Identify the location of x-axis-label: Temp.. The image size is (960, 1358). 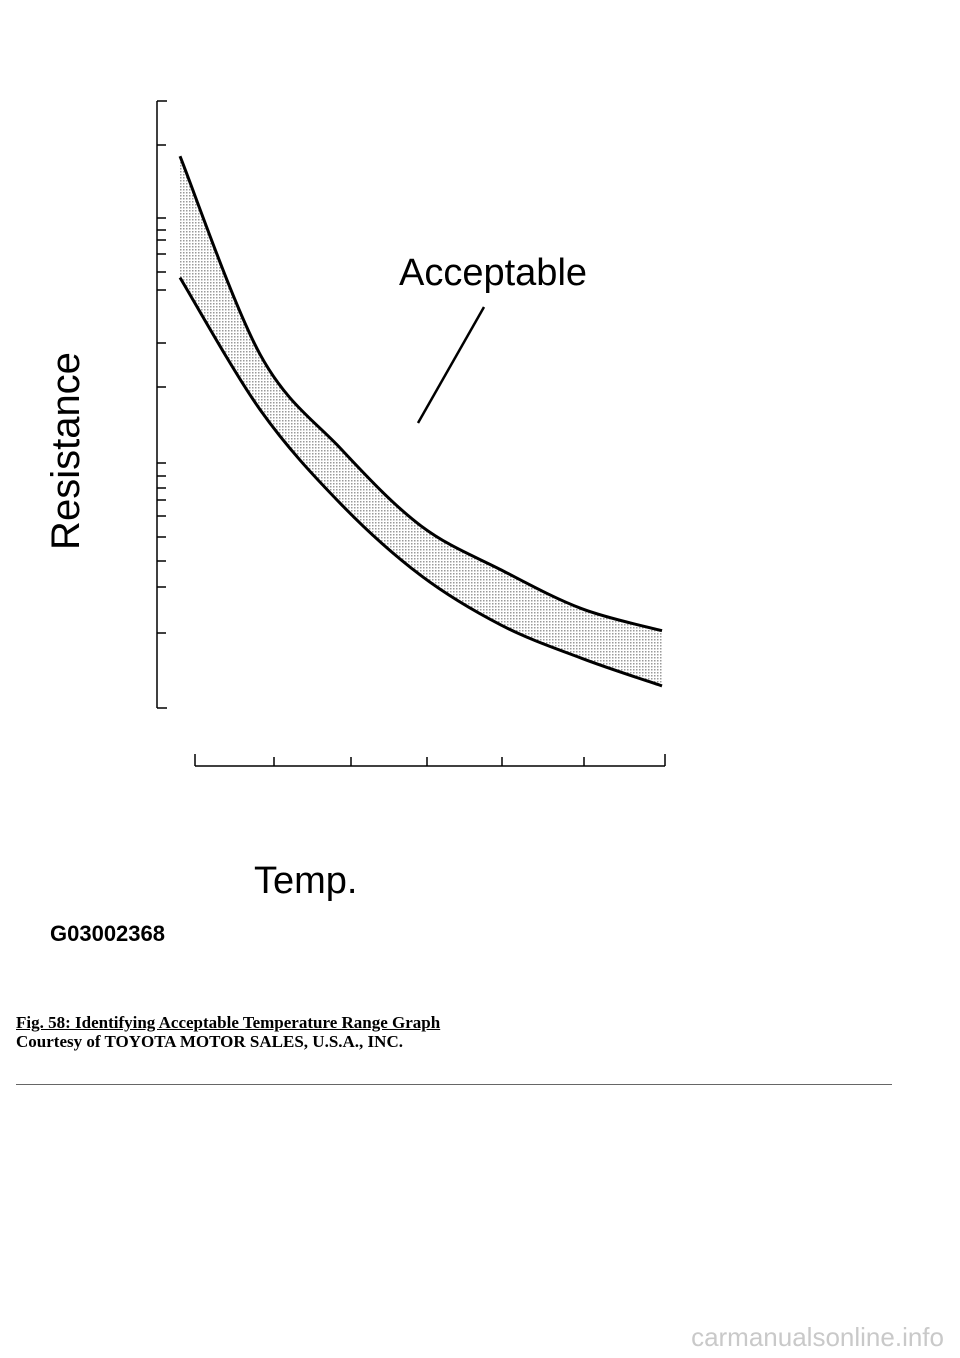
(305, 881).